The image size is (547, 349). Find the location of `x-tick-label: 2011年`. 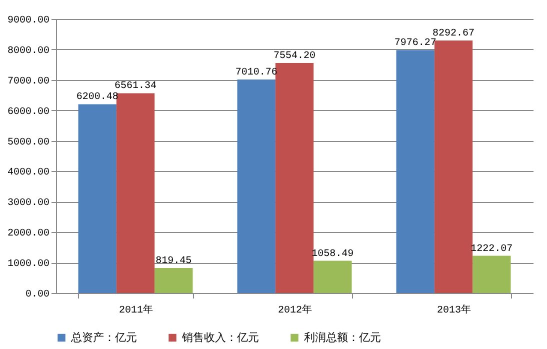

x-tick-label: 2011年 is located at coordinates (136, 310).